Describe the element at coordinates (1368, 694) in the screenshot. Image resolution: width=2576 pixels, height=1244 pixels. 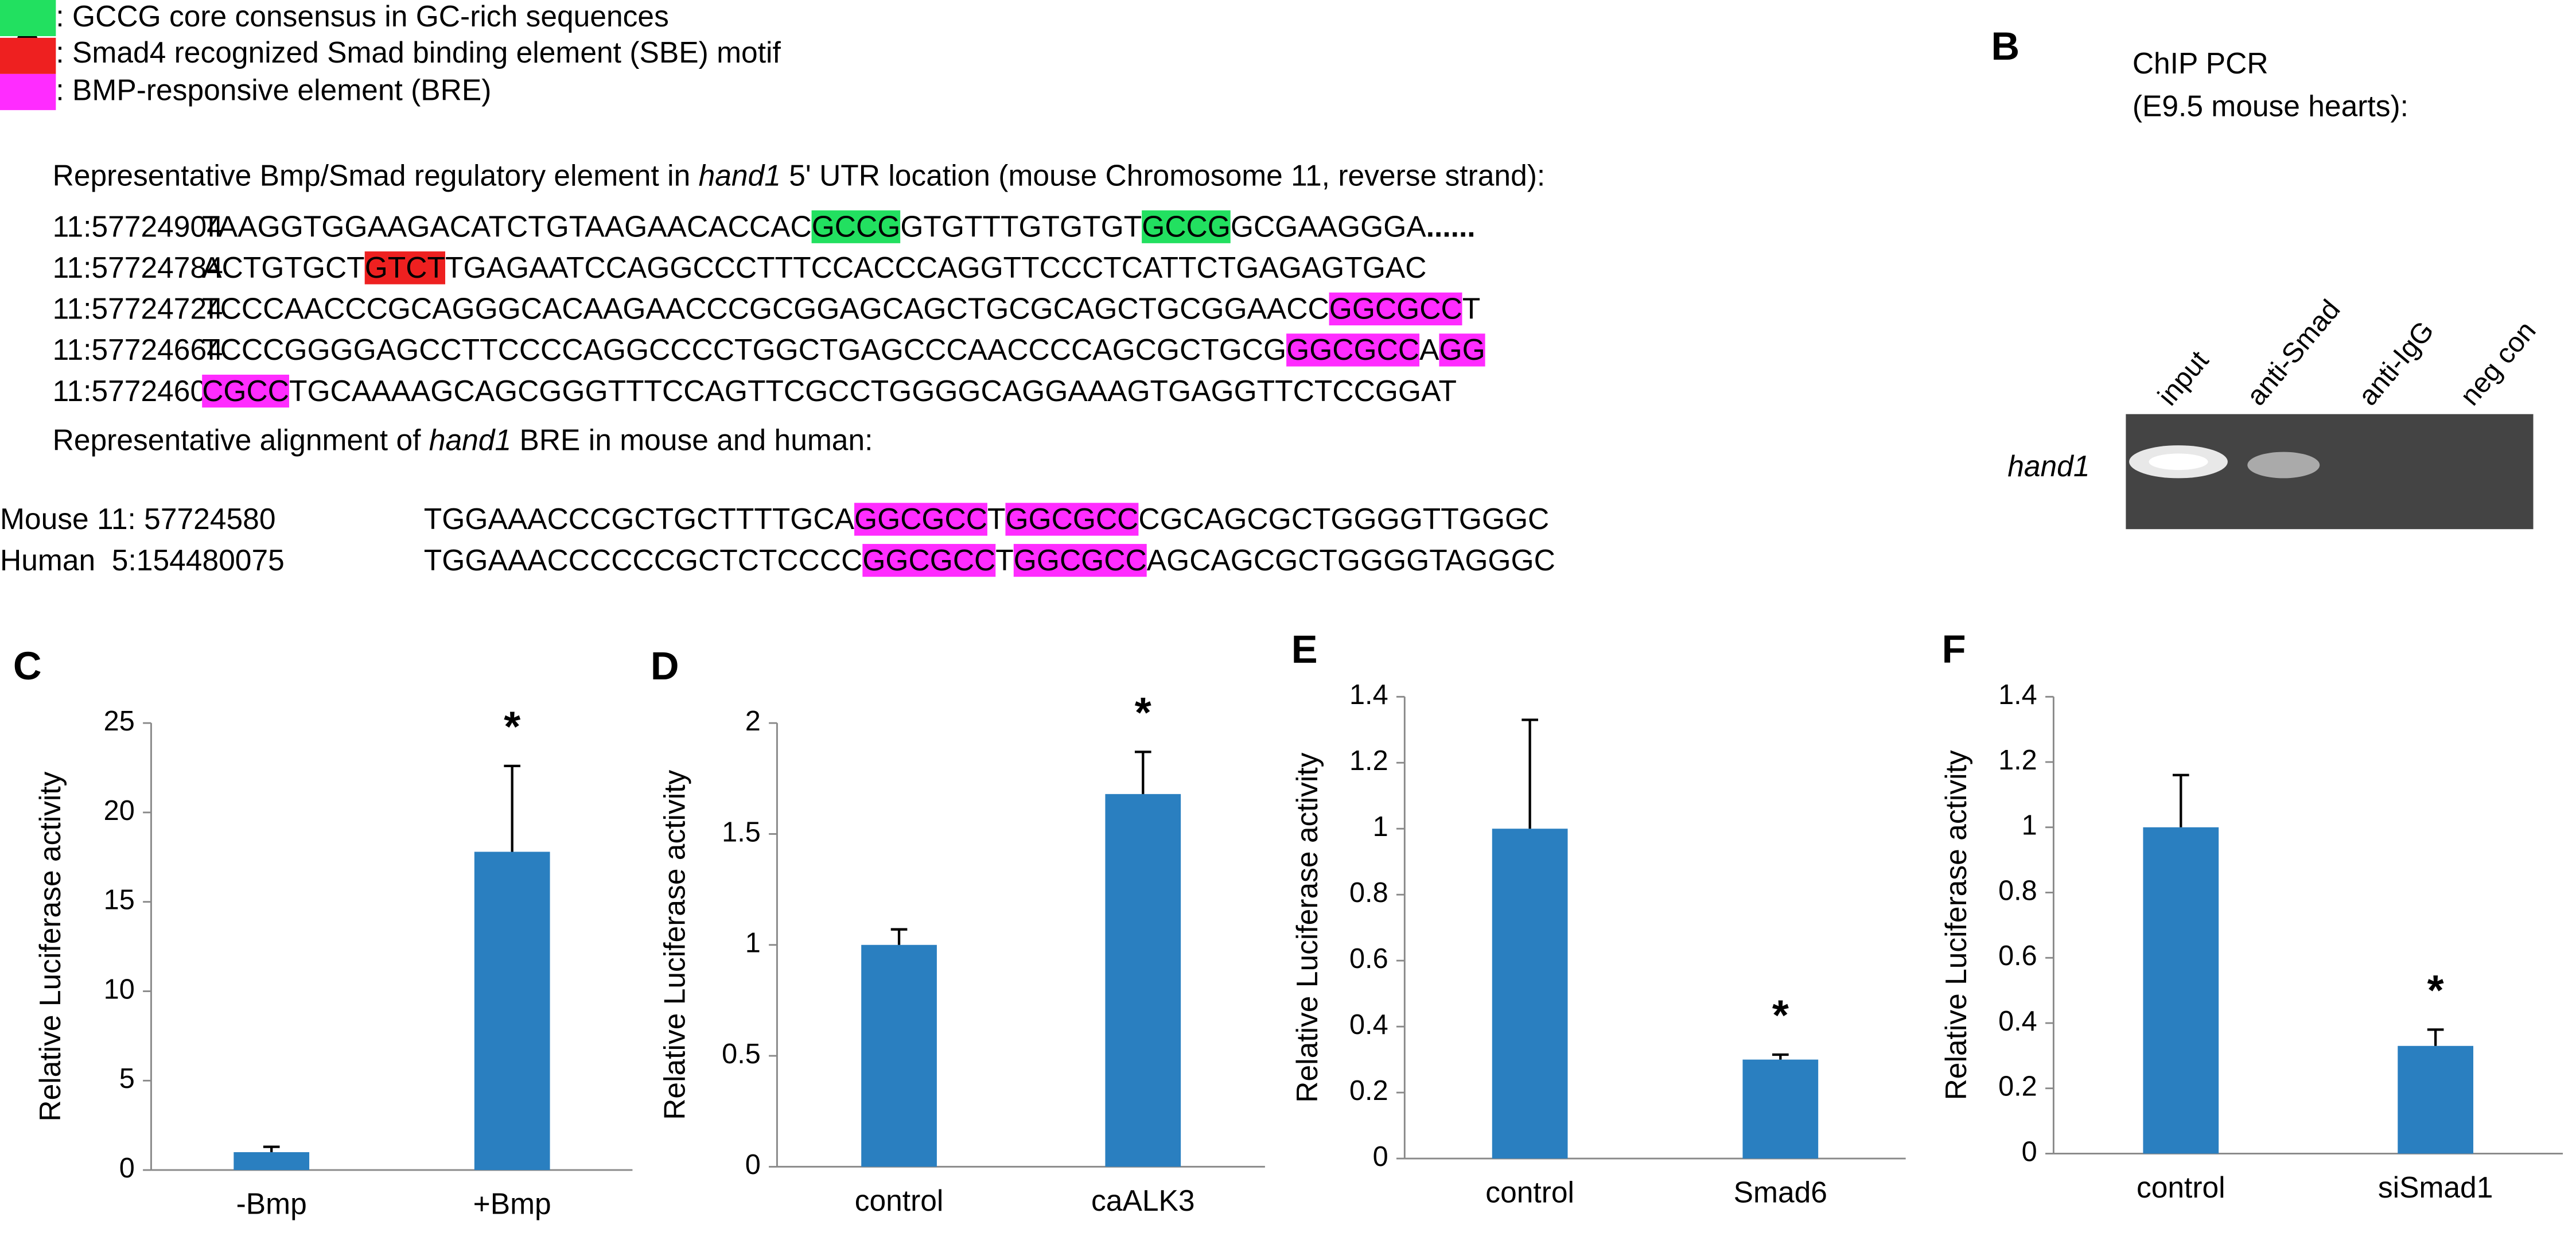
I see `y-tick-label: 1.4` at that location.